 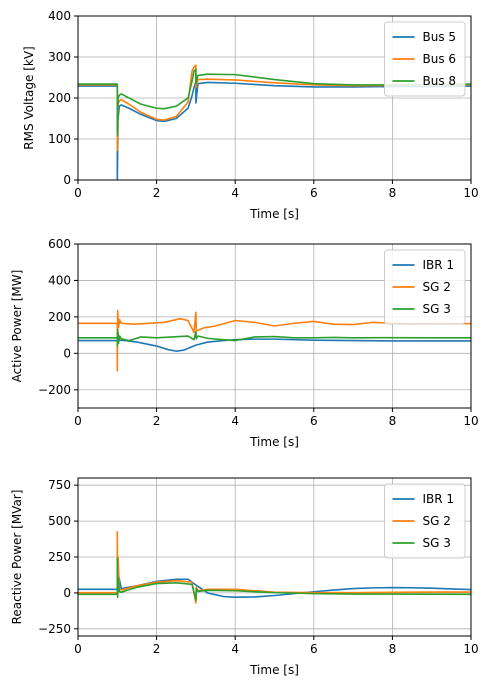 What do you see at coordinates (440, 59) in the screenshot?
I see `legend-label: Bus 6` at bounding box center [440, 59].